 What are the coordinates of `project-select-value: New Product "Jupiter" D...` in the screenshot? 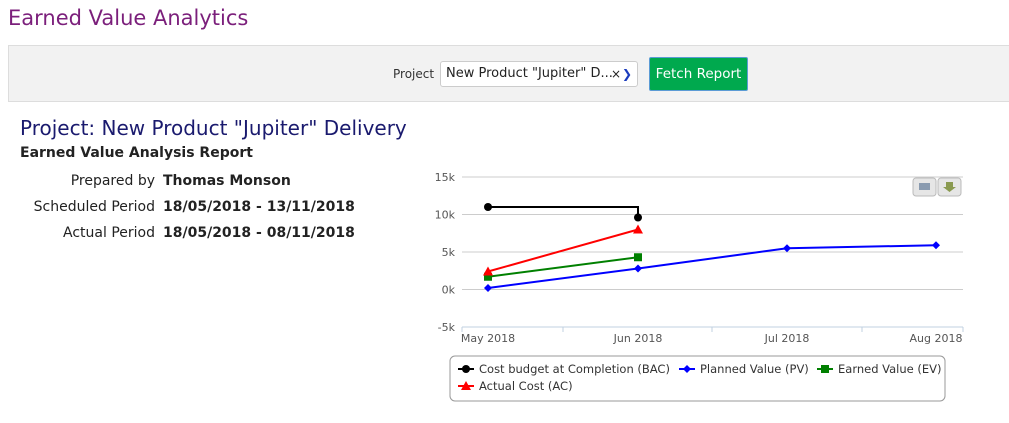 It's located at (529, 73).